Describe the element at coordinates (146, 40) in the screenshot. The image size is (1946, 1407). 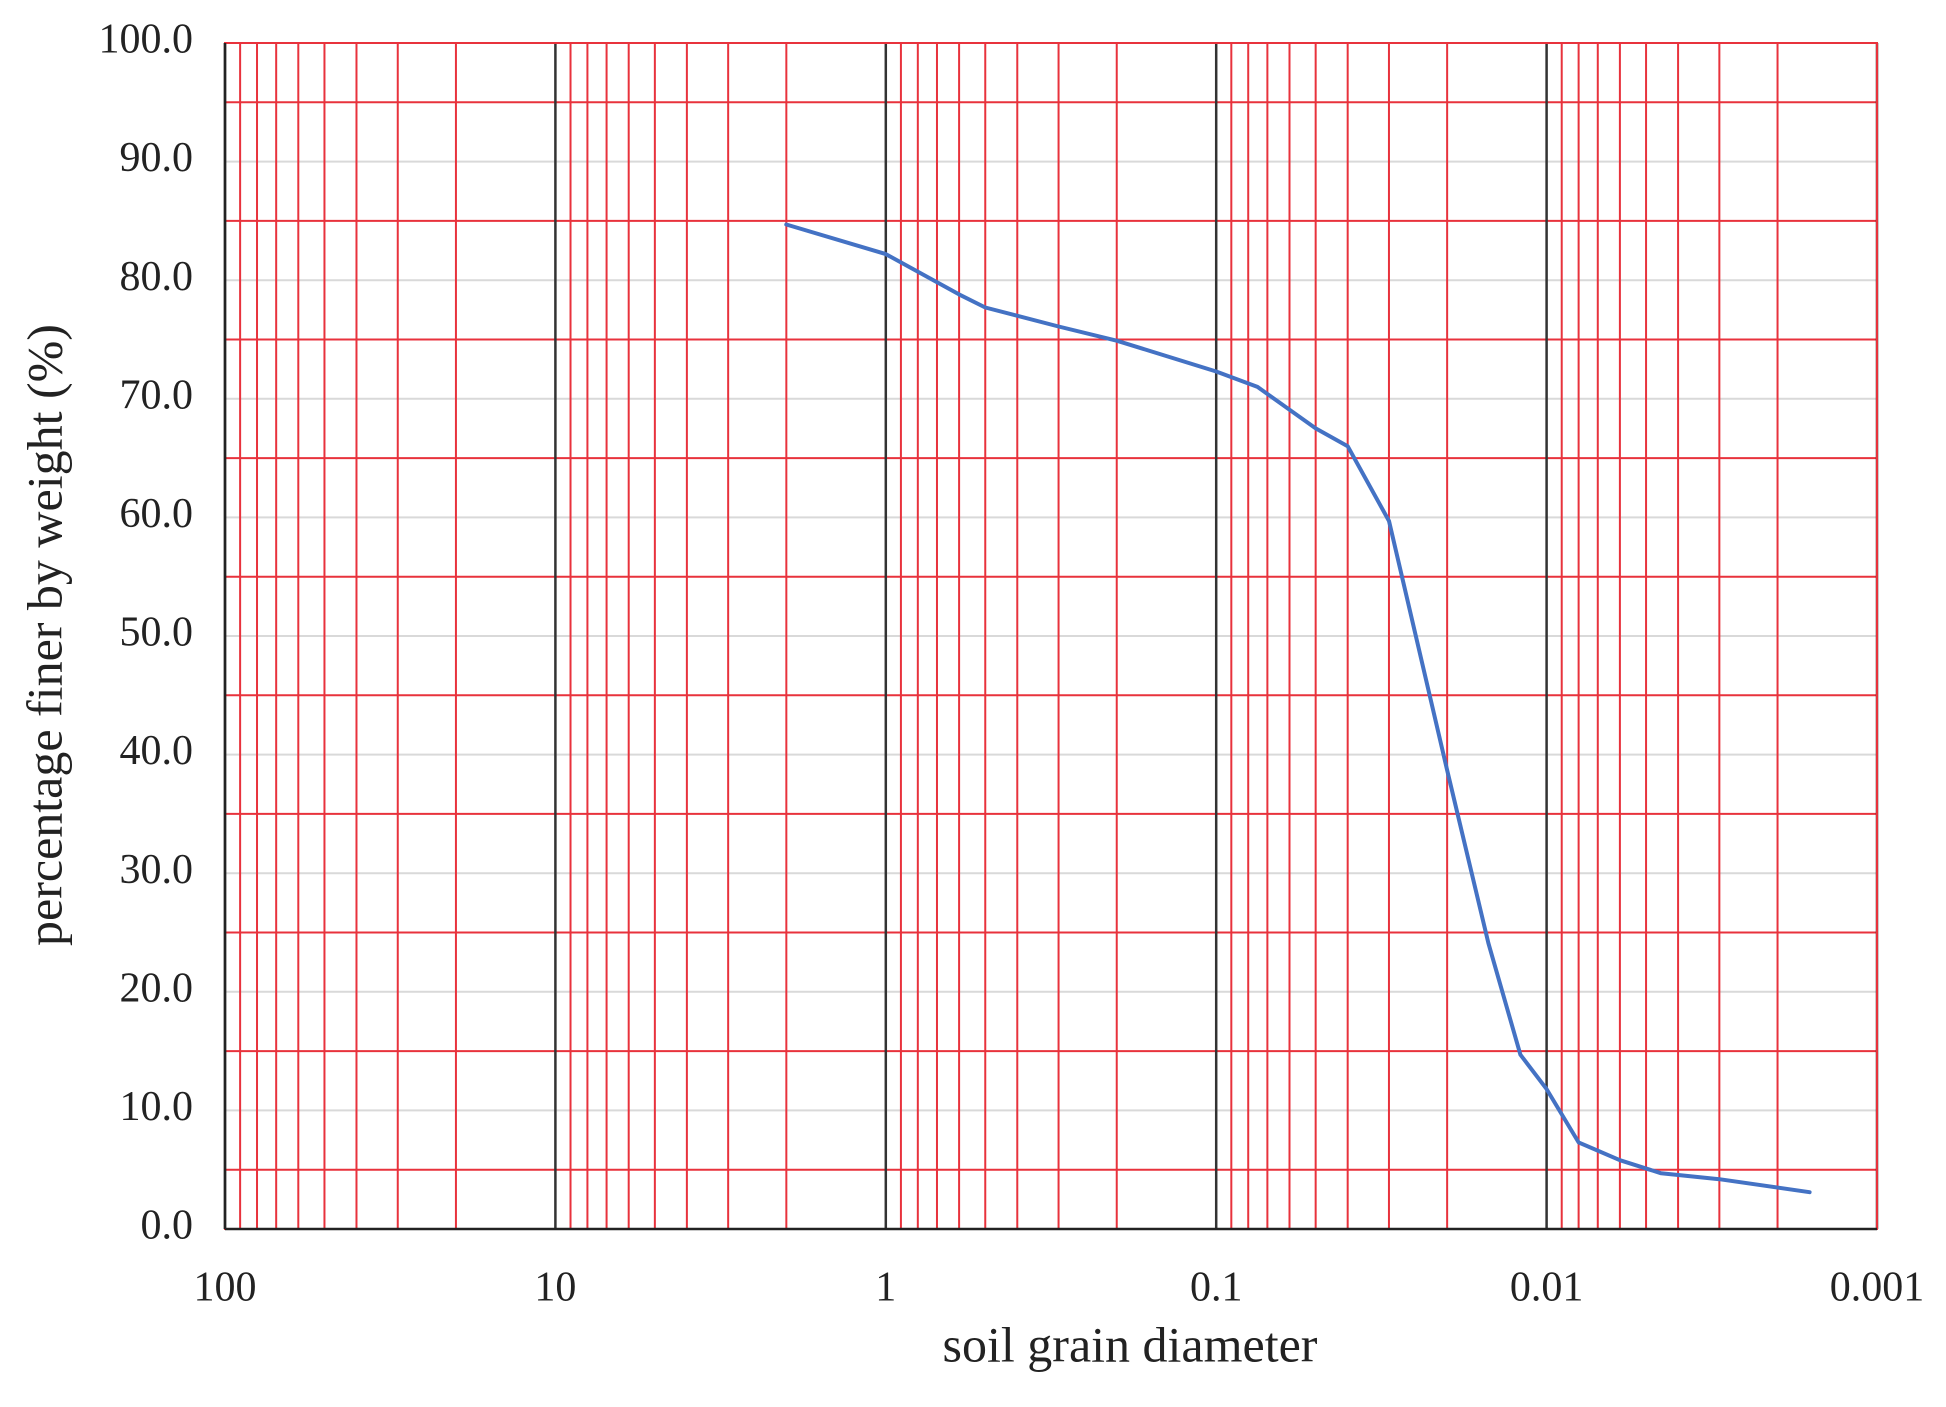
I see `y-tick-label: 100.0` at that location.